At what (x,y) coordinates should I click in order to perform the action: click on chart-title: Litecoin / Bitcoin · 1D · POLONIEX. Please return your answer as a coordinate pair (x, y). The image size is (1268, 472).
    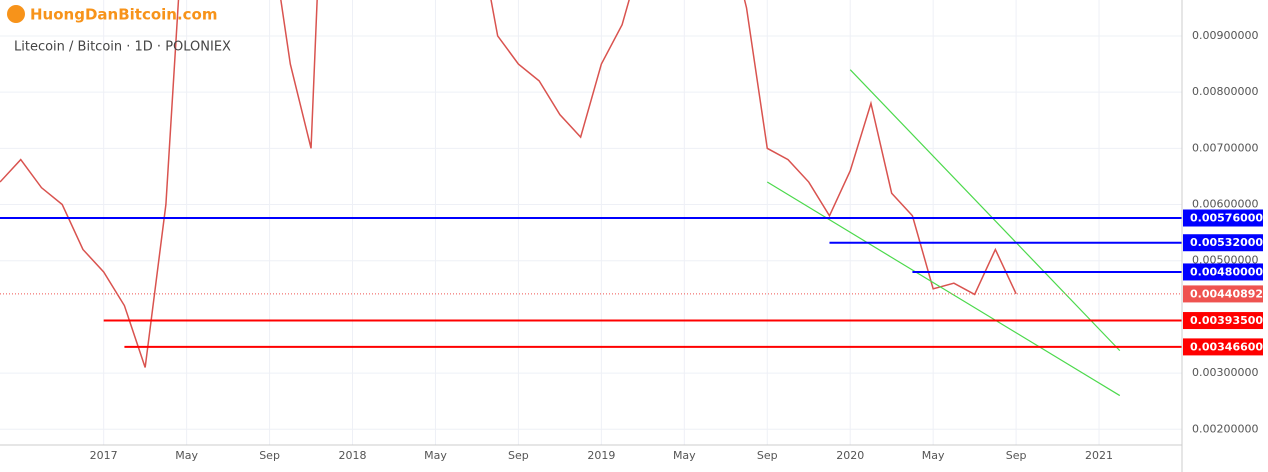
    Looking at the image, I should click on (122, 47).